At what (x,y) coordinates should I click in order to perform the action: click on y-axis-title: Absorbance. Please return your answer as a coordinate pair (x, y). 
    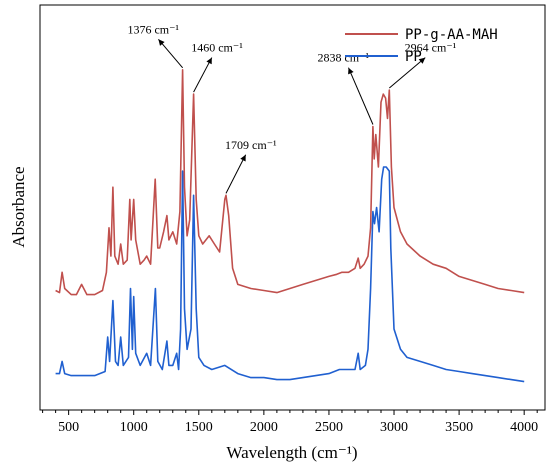
    Looking at the image, I should click on (18, 206).